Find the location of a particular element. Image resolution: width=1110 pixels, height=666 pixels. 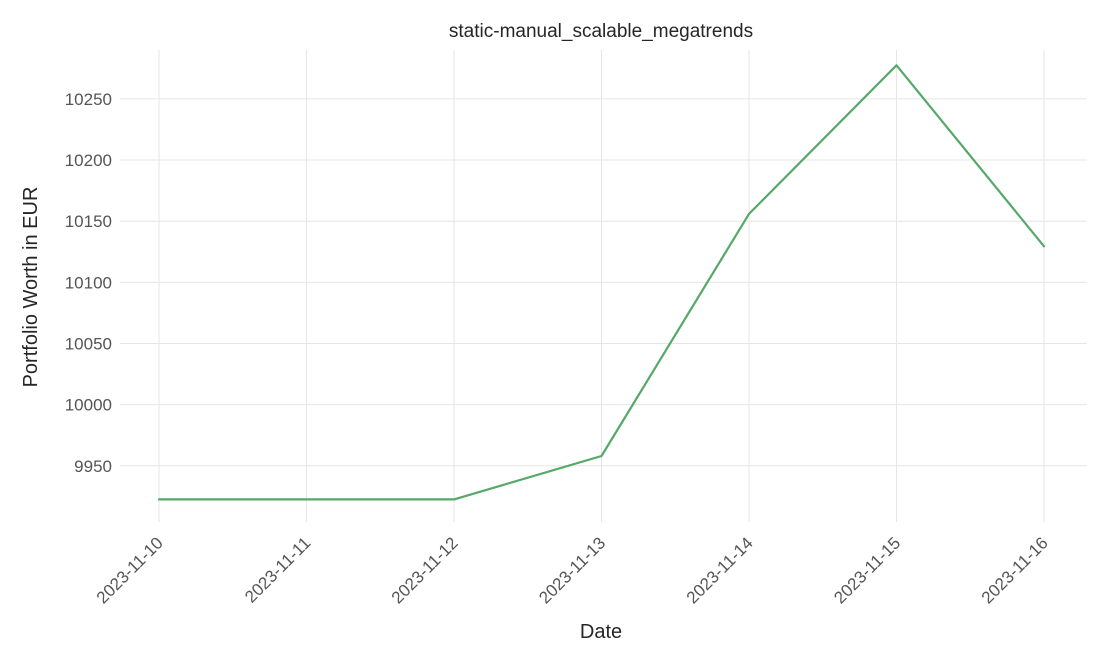

y-tick-label: 10100 is located at coordinates (88, 282).